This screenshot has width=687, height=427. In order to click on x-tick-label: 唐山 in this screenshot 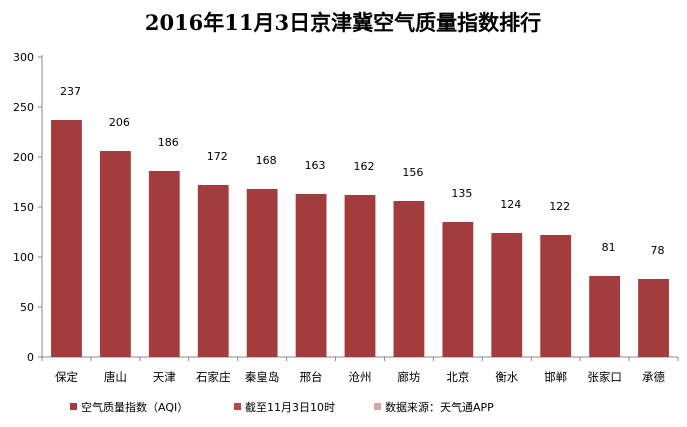, I will do `click(115, 377)`.